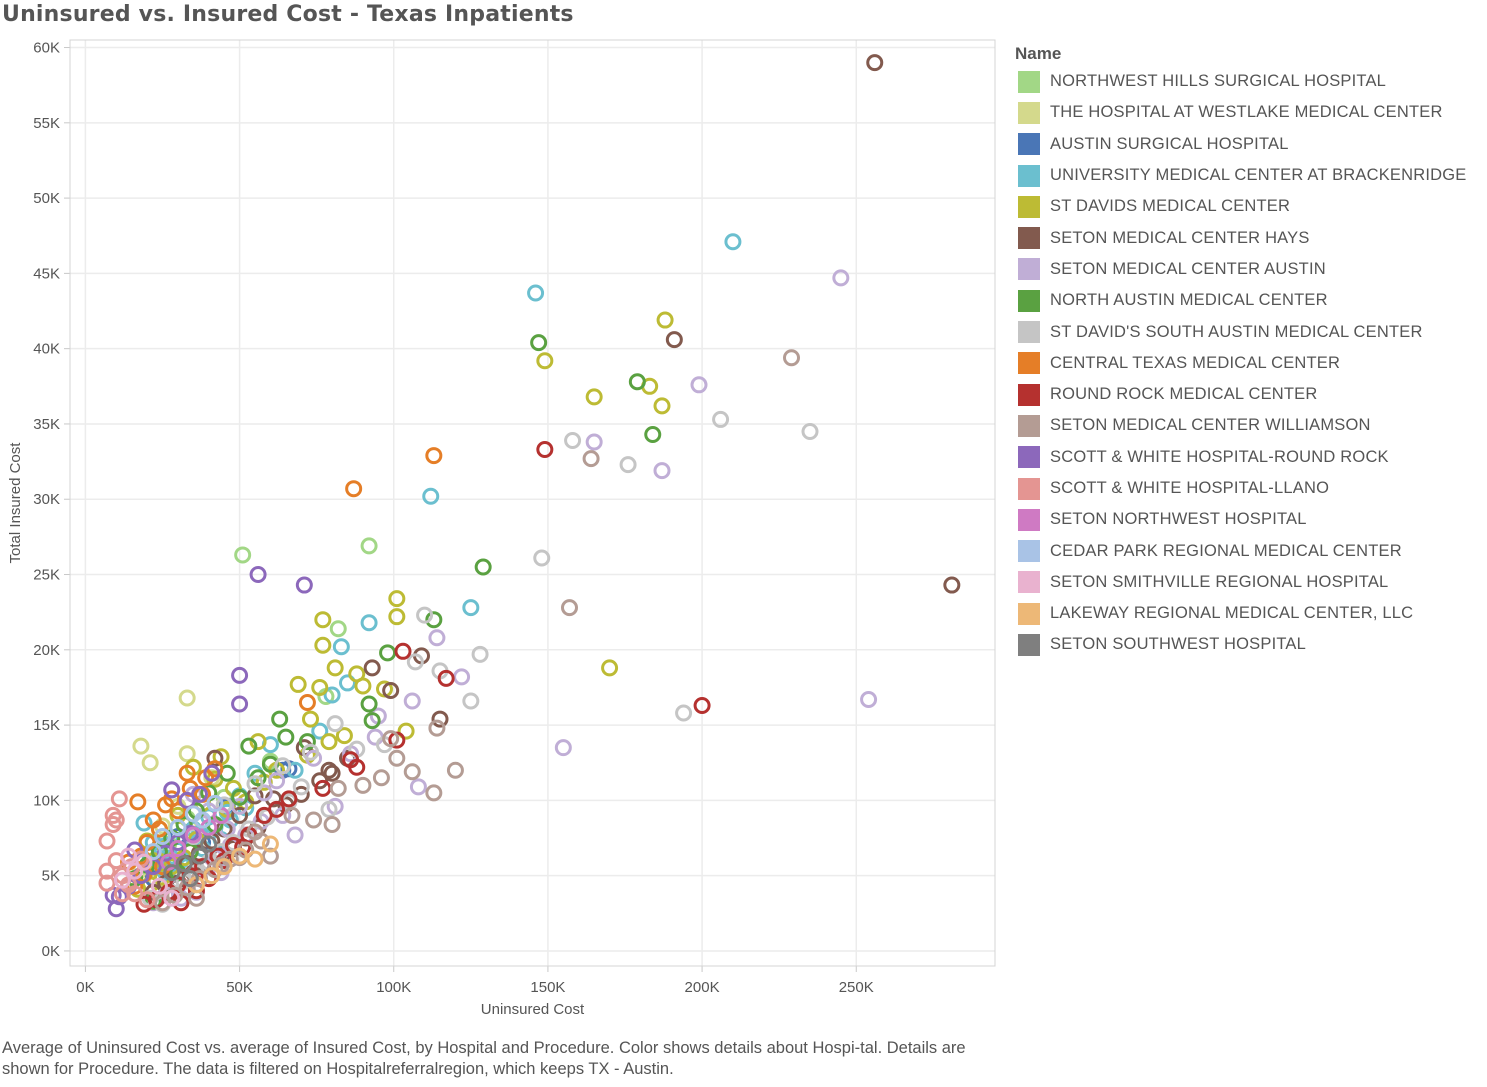 The width and height of the screenshot is (1487, 1087). I want to click on legend-item: ST DAVID'S SOUTH AUSTIN MEDICAL CENTER, so click(1250, 331).